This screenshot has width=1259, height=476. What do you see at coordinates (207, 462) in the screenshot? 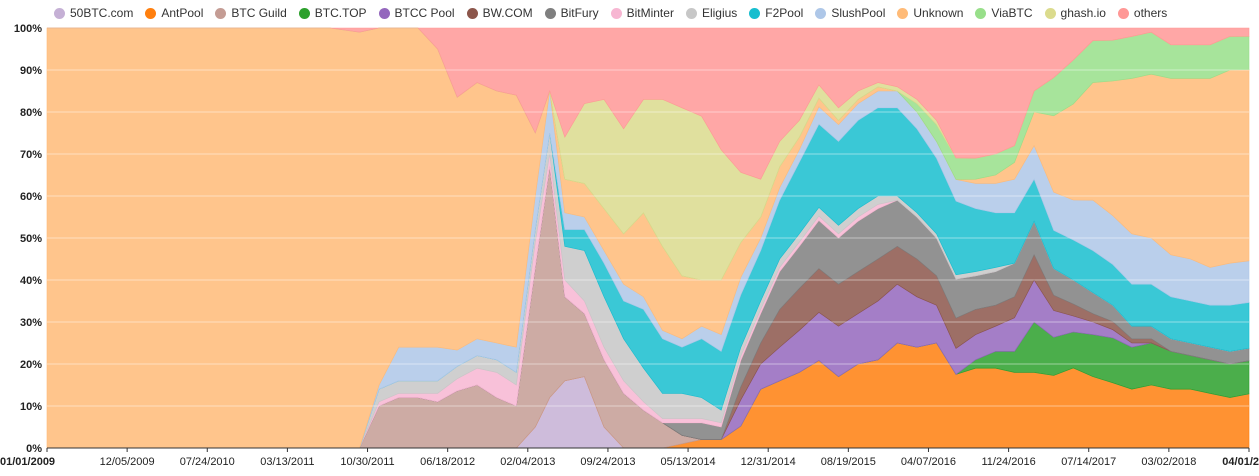
I see `x-tick-label: 07/24/2010` at bounding box center [207, 462].